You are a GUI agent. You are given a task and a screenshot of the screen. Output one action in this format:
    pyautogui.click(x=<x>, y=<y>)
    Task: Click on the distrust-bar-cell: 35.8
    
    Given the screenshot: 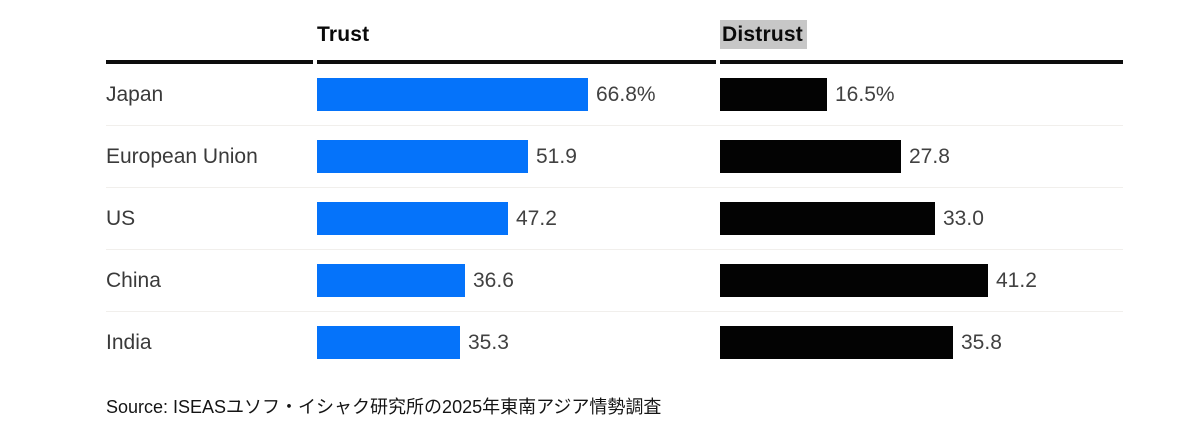 What is the action you would take?
    pyautogui.click(x=921, y=342)
    